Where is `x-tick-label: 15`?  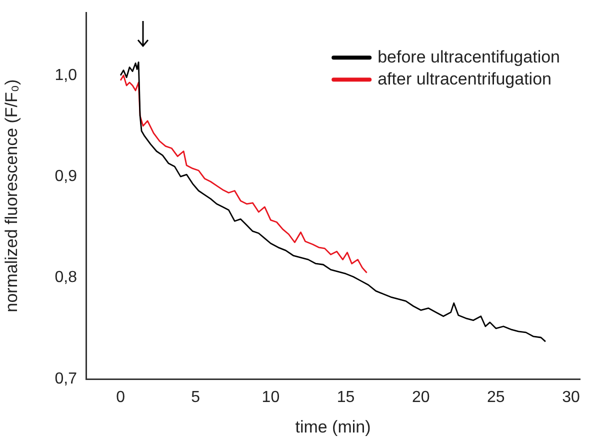
x-tick-label: 15 is located at coordinates (345, 397).